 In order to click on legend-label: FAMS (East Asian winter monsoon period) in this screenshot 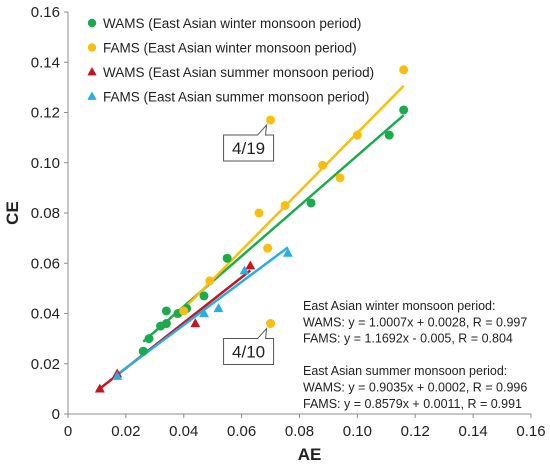, I will do `click(230, 48)`.